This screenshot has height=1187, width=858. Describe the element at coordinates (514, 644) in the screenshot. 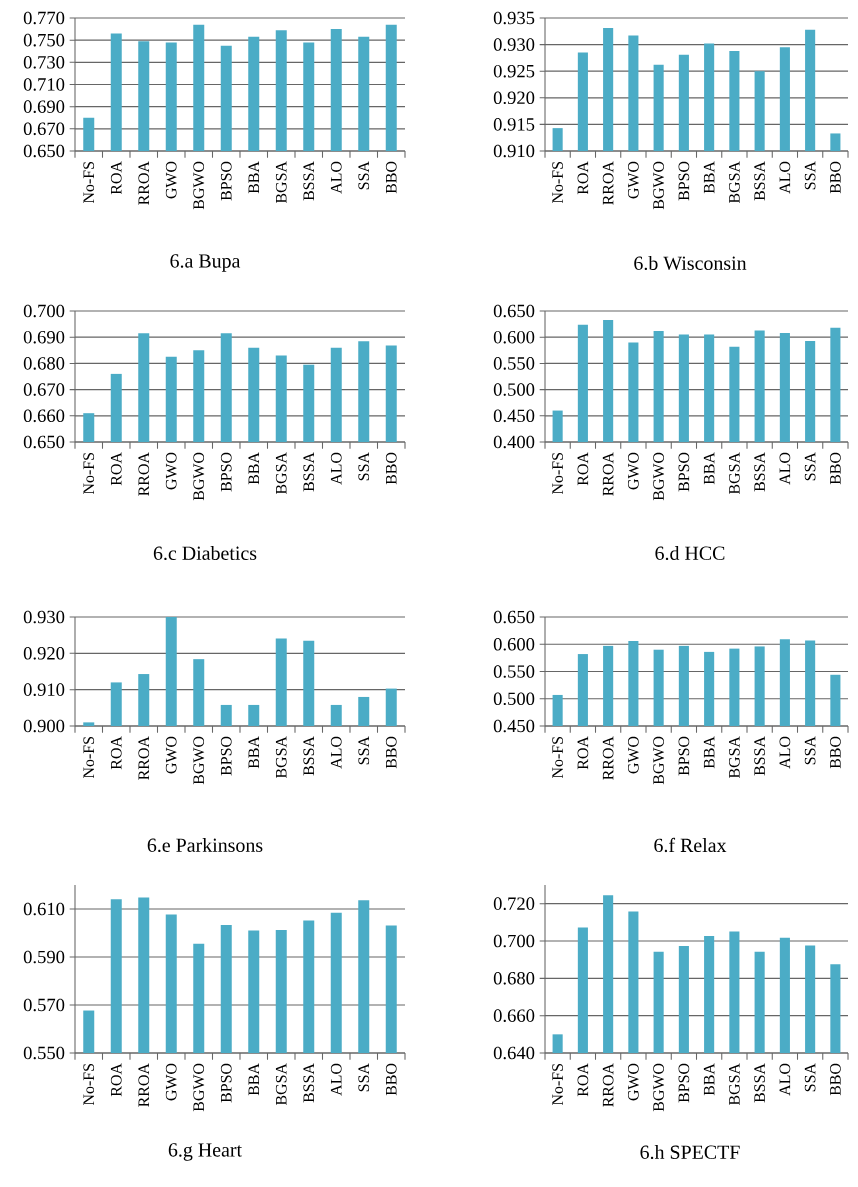

I see `y-tick-label: 0.600` at that location.